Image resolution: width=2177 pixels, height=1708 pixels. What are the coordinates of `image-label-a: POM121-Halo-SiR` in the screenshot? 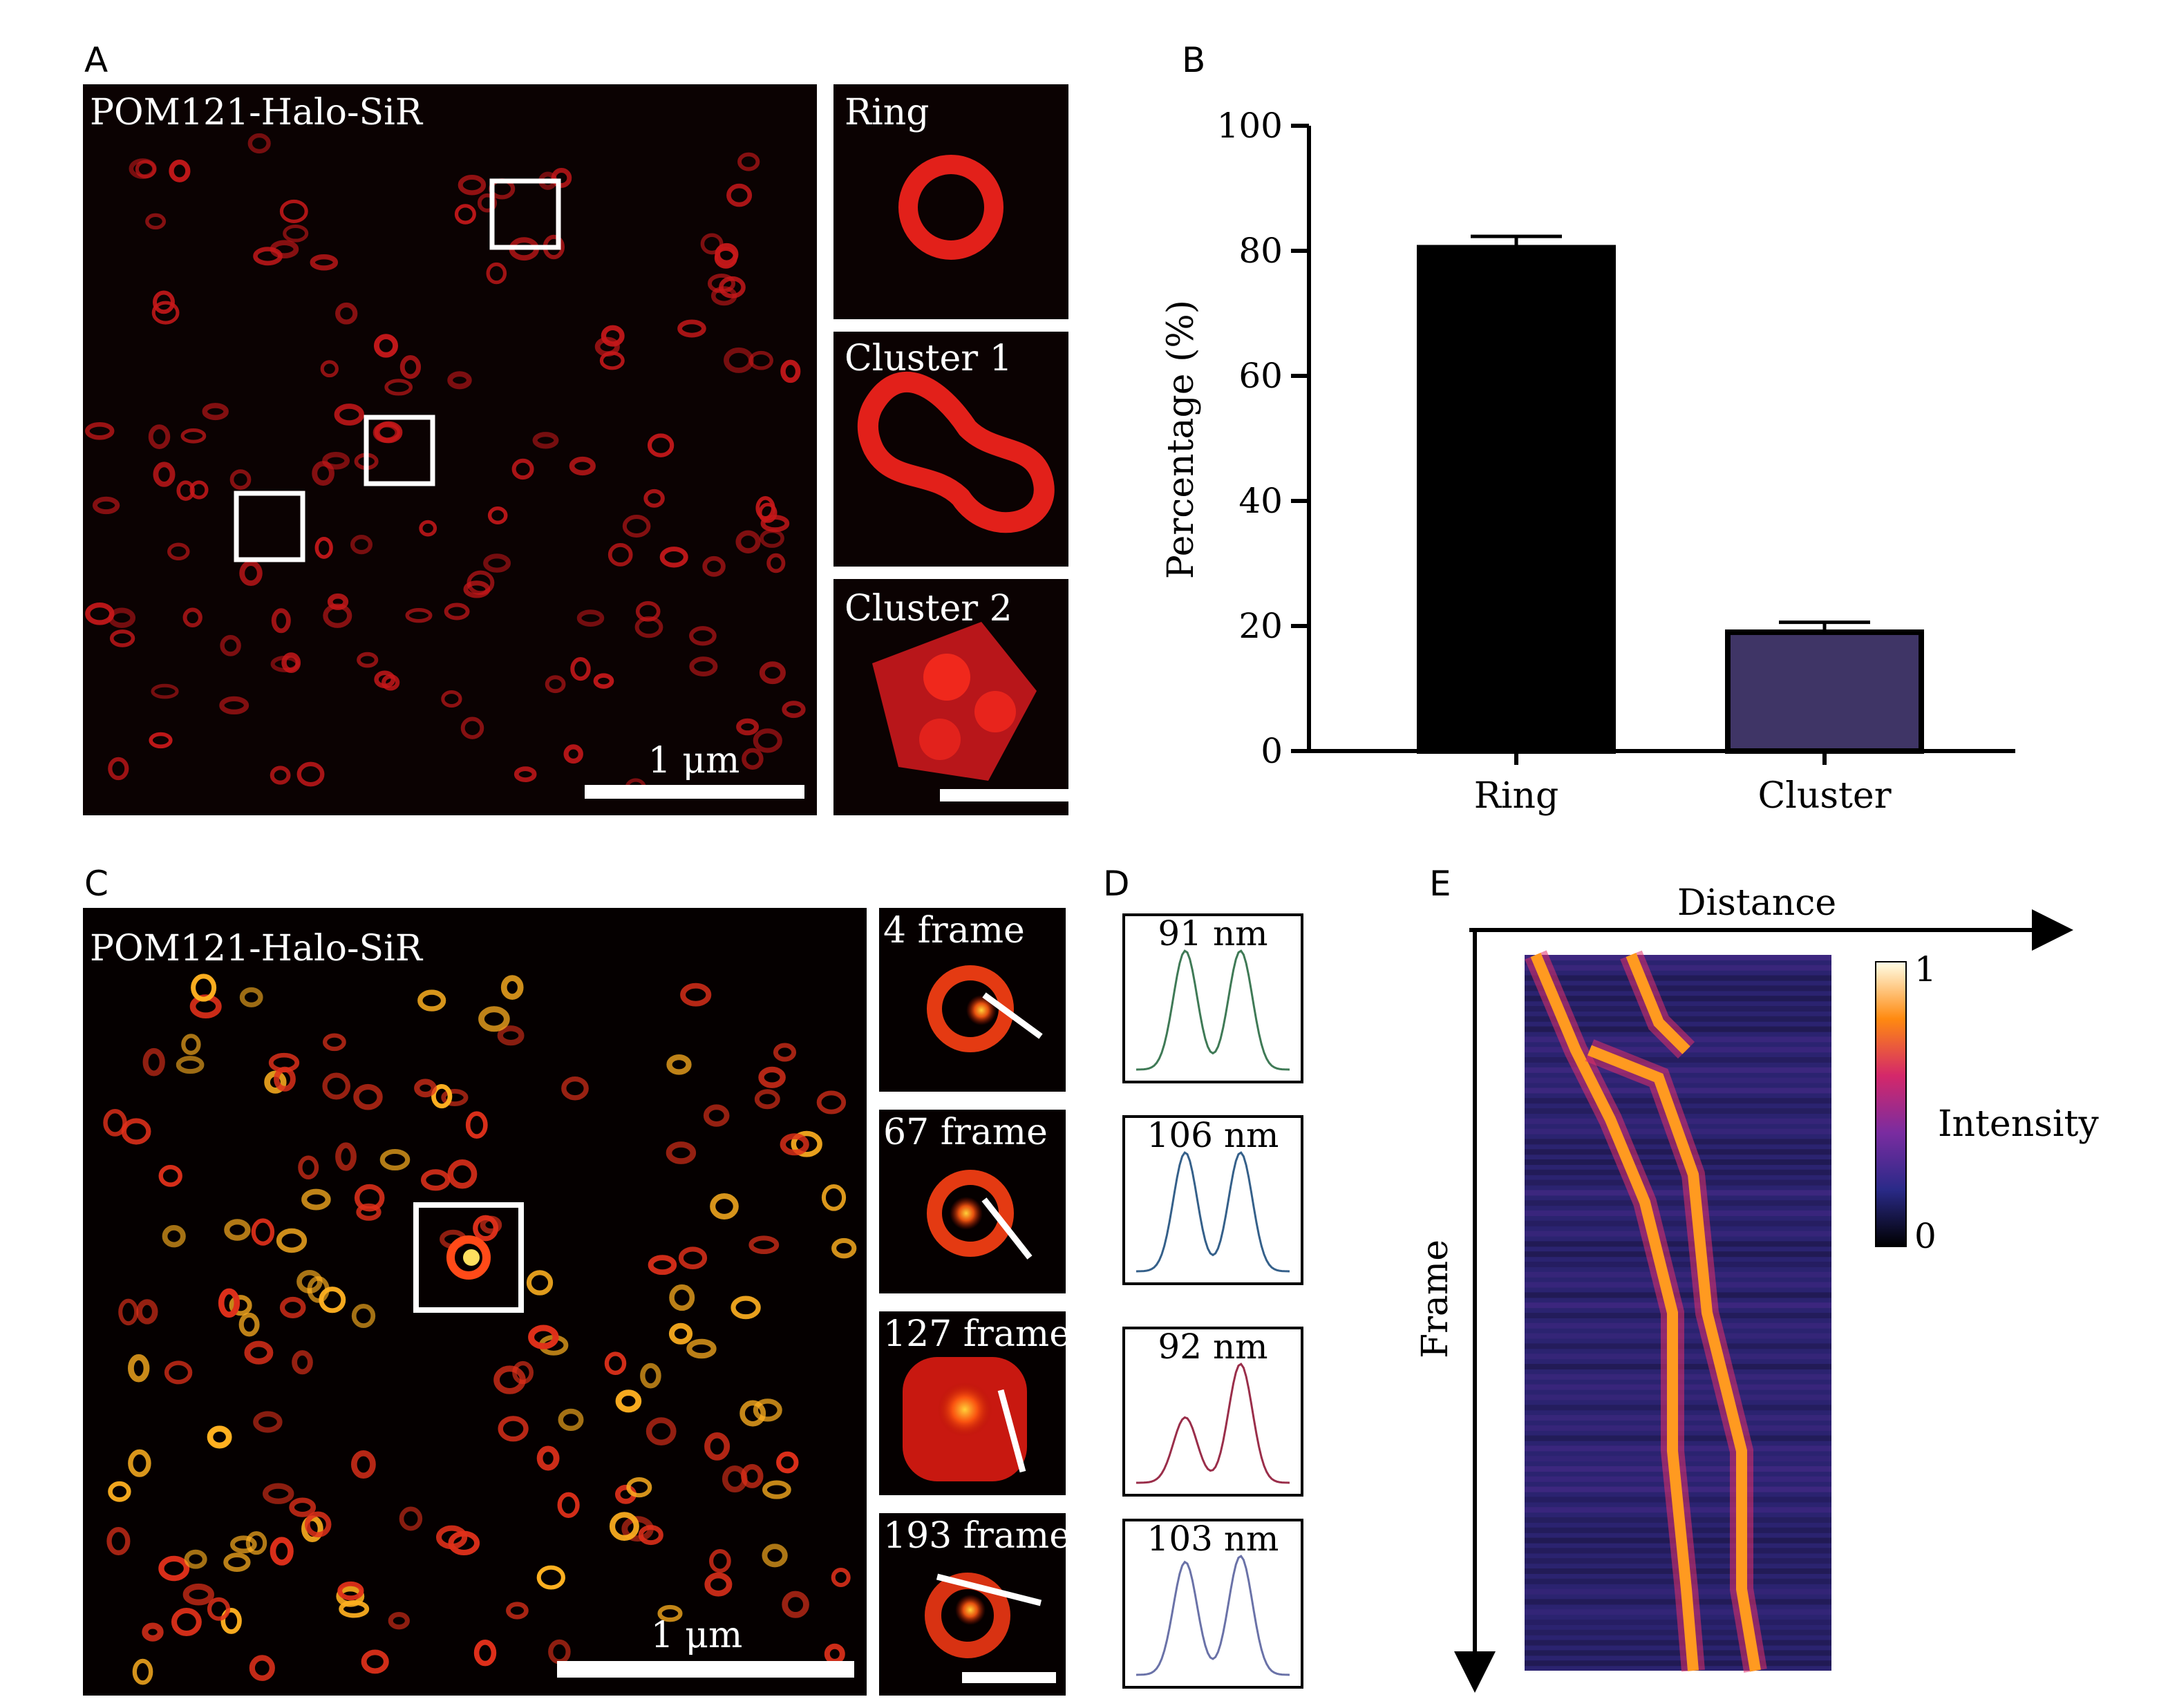 It's located at (257, 112).